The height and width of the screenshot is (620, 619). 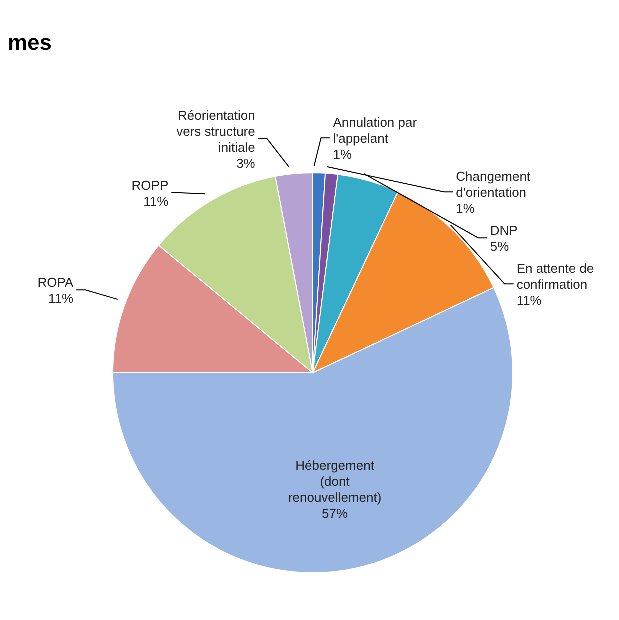 I want to click on slice-label: Réorientation vers structure initiale, so click(x=216, y=131).